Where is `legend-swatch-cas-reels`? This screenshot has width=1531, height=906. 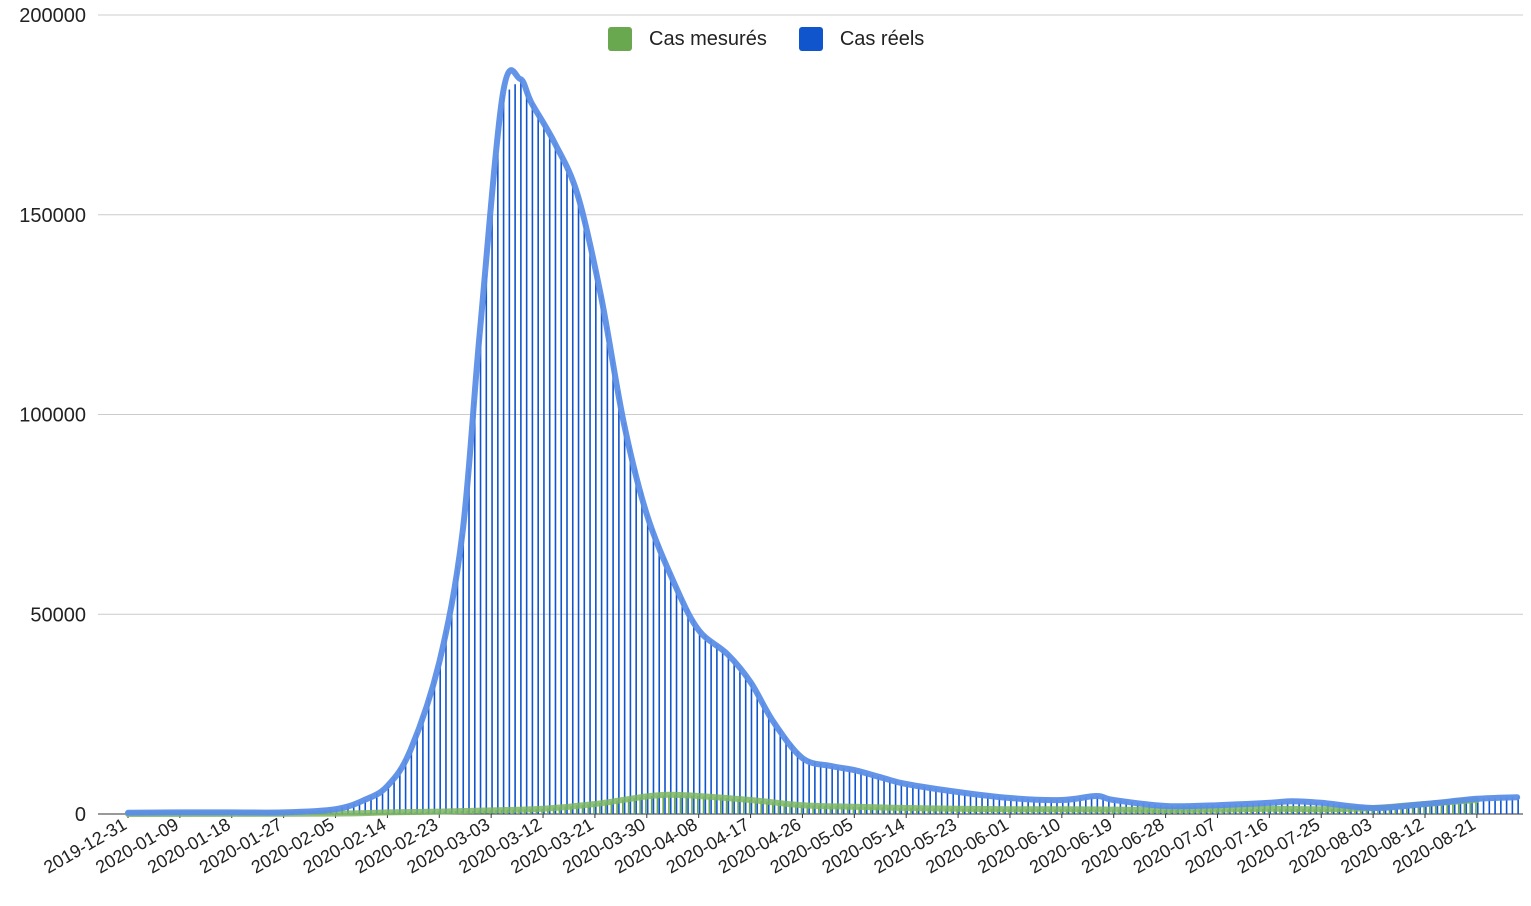
legend-swatch-cas-reels is located at coordinates (810, 39).